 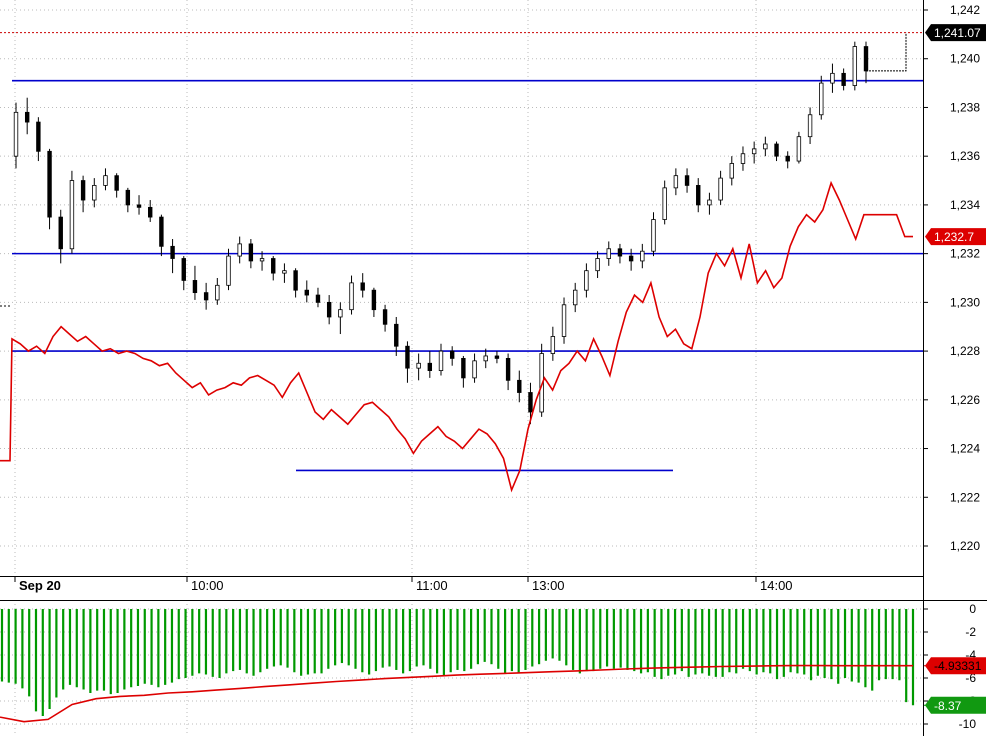 I want to click on sub-bar-tag: -8.37, so click(x=955, y=705).